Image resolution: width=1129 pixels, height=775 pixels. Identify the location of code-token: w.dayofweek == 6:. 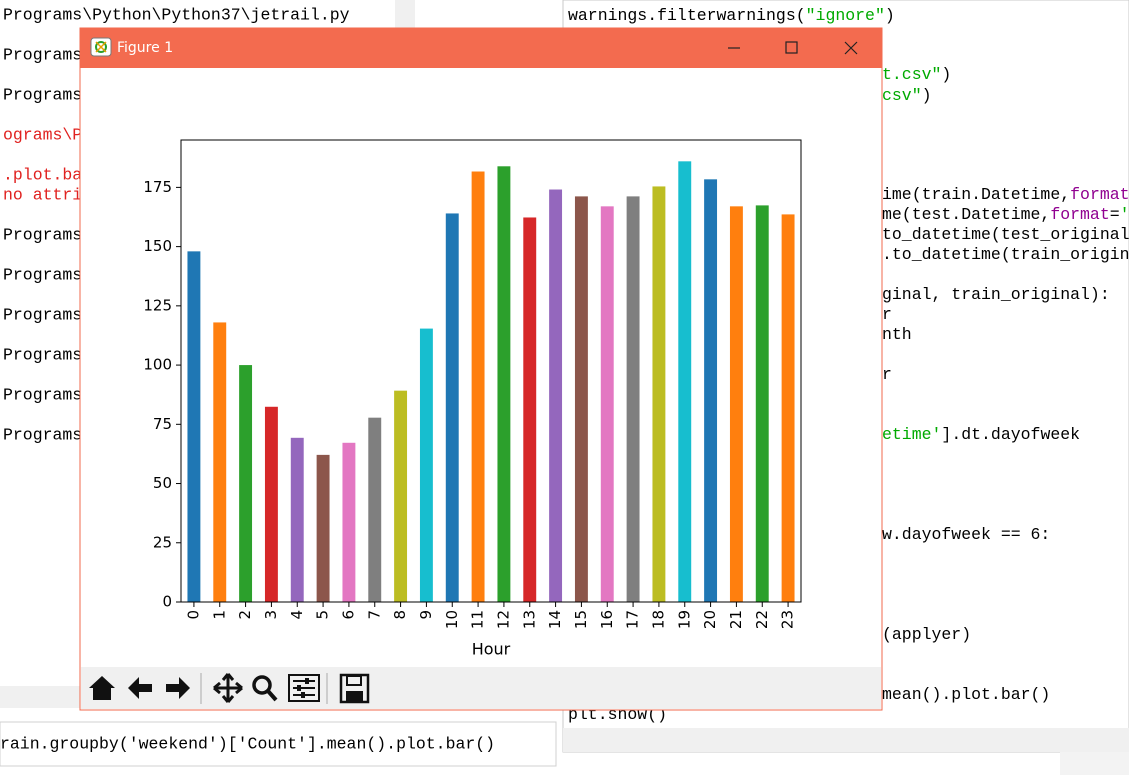
(966, 534).